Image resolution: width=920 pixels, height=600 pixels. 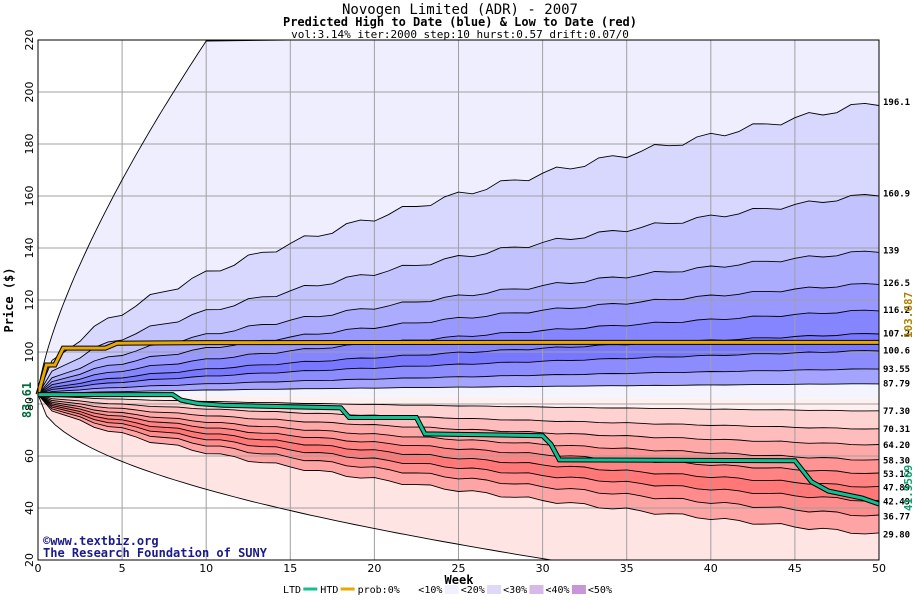 I want to click on x-tick-0: 0, so click(x=38, y=568).